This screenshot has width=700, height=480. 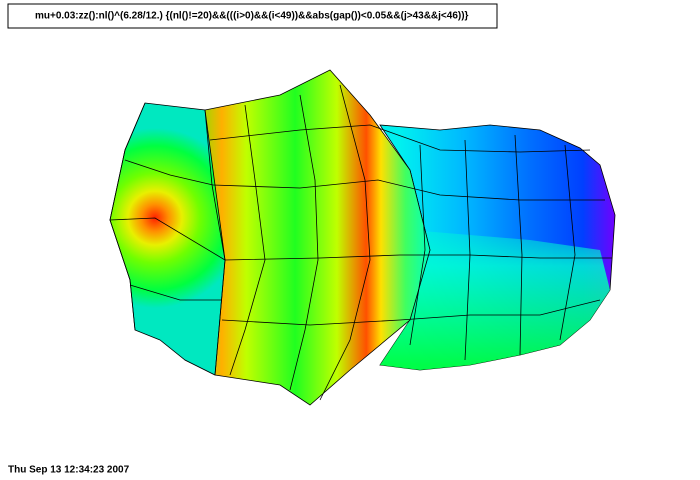 I want to click on title-box, so click(x=252, y=16).